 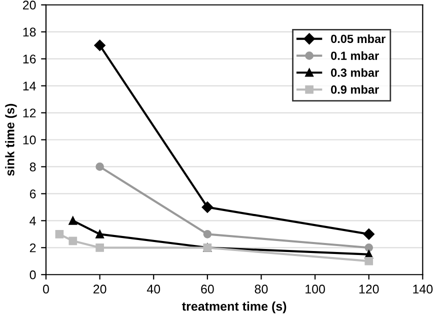 What do you see at coordinates (29, 59) in the screenshot?
I see `y-tick-label: 16` at bounding box center [29, 59].